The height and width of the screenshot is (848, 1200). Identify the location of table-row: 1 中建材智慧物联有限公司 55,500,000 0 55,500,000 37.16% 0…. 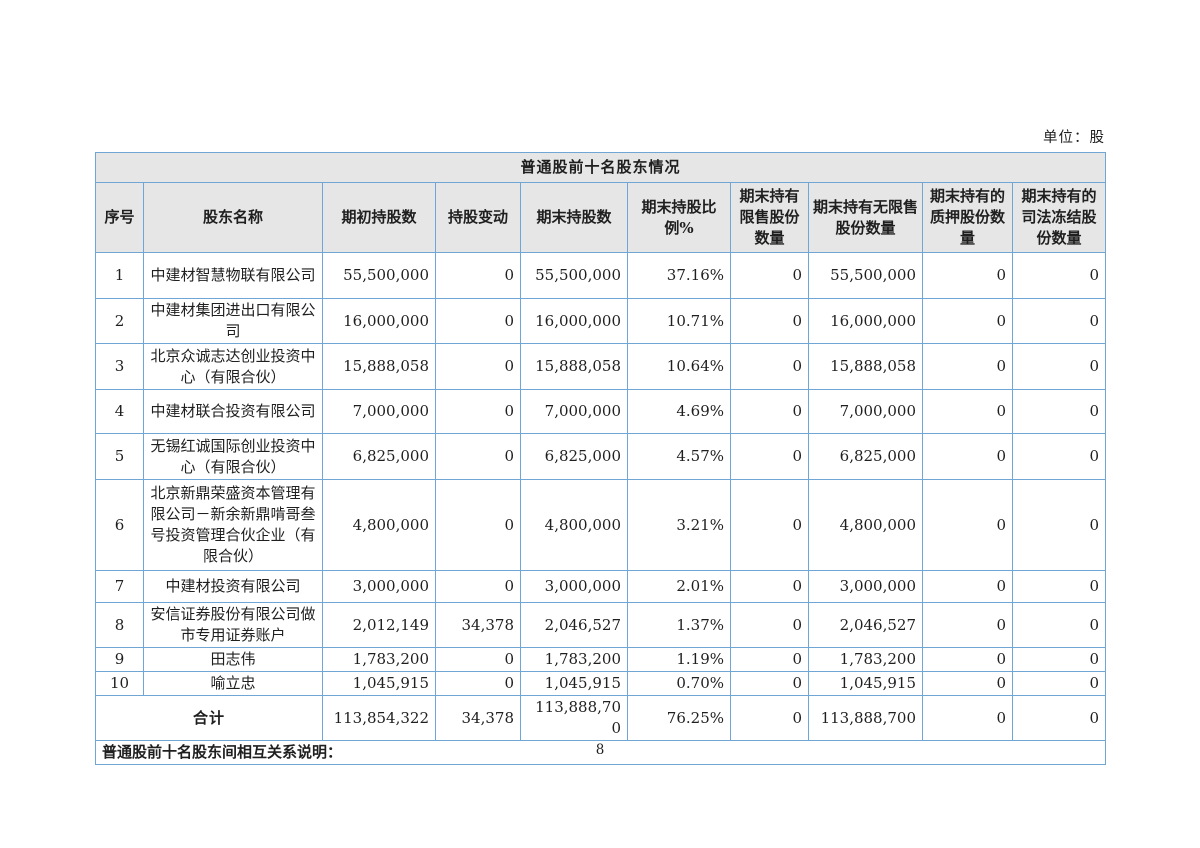
(601, 275).